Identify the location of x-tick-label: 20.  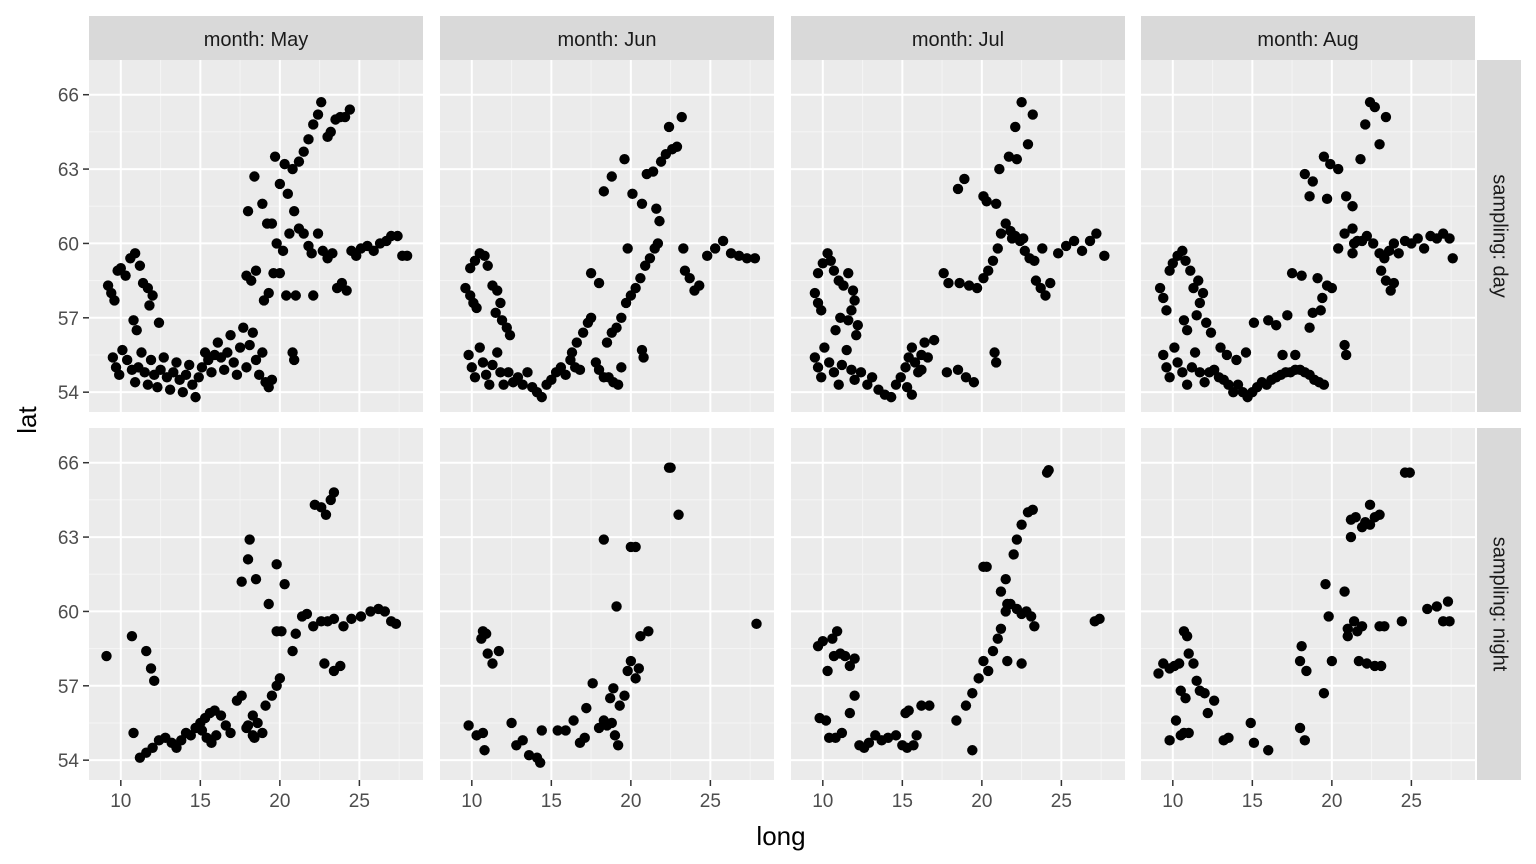
(1331, 801).